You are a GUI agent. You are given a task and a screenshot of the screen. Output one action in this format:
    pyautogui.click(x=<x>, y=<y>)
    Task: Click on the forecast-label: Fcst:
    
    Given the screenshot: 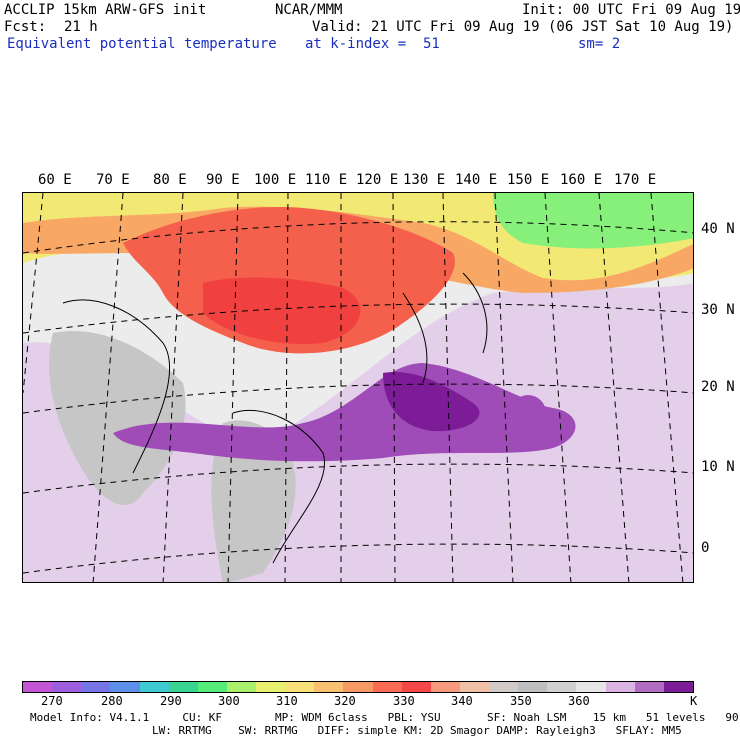 What is the action you would take?
    pyautogui.click(x=25, y=27)
    